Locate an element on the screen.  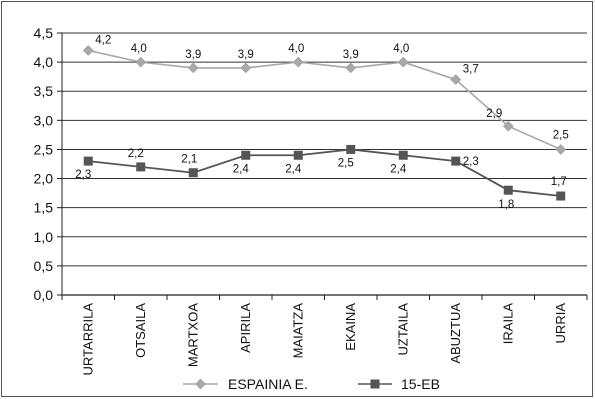
x-tick-label: UZTAILA is located at coordinates (402, 329).